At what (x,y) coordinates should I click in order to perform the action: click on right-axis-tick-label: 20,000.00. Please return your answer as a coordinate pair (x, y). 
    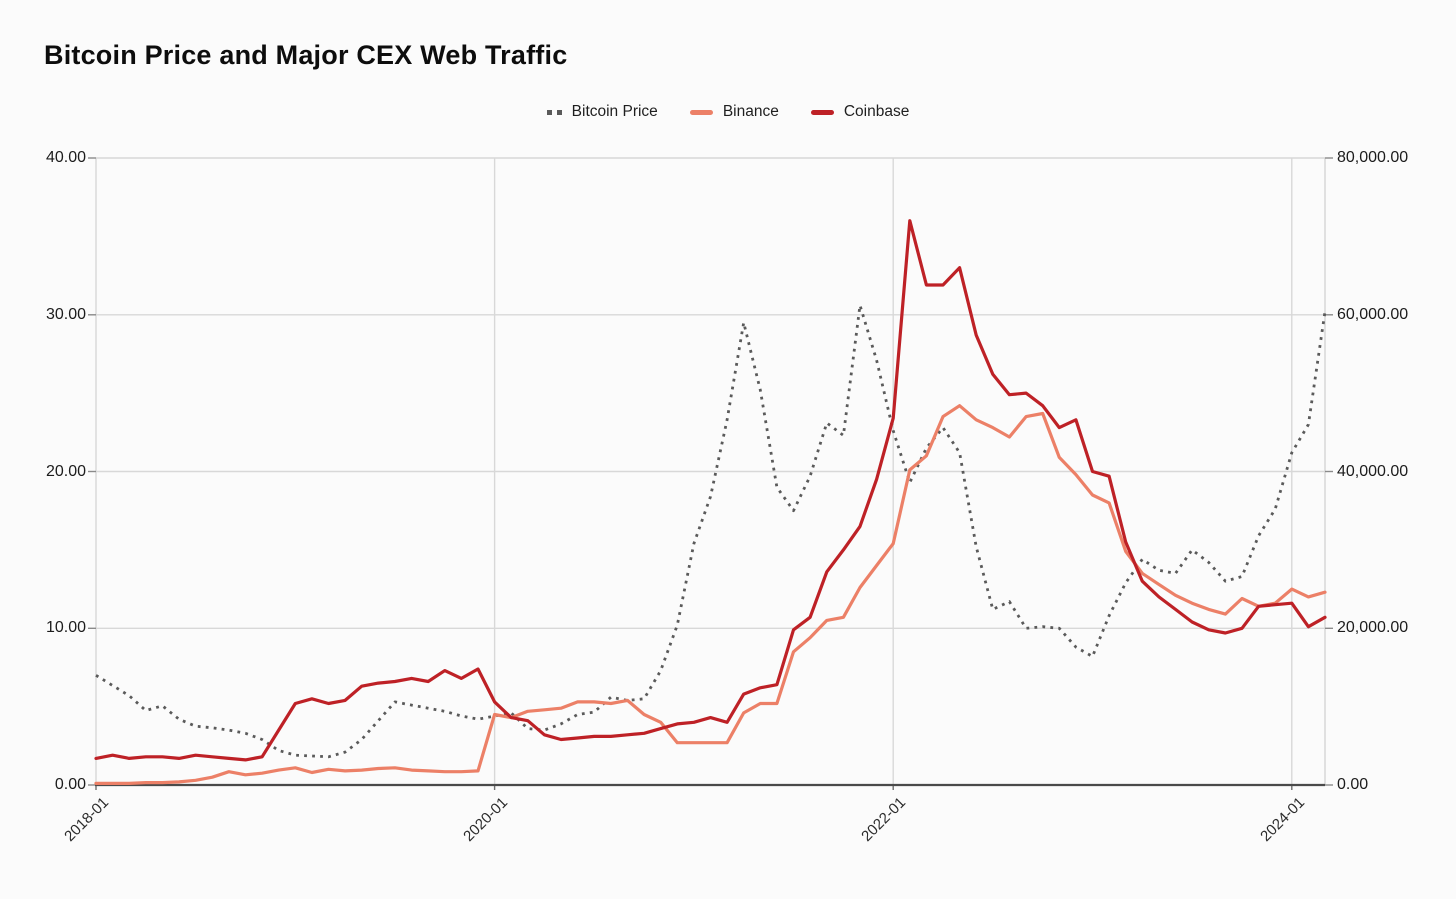
    Looking at the image, I should click on (1373, 628).